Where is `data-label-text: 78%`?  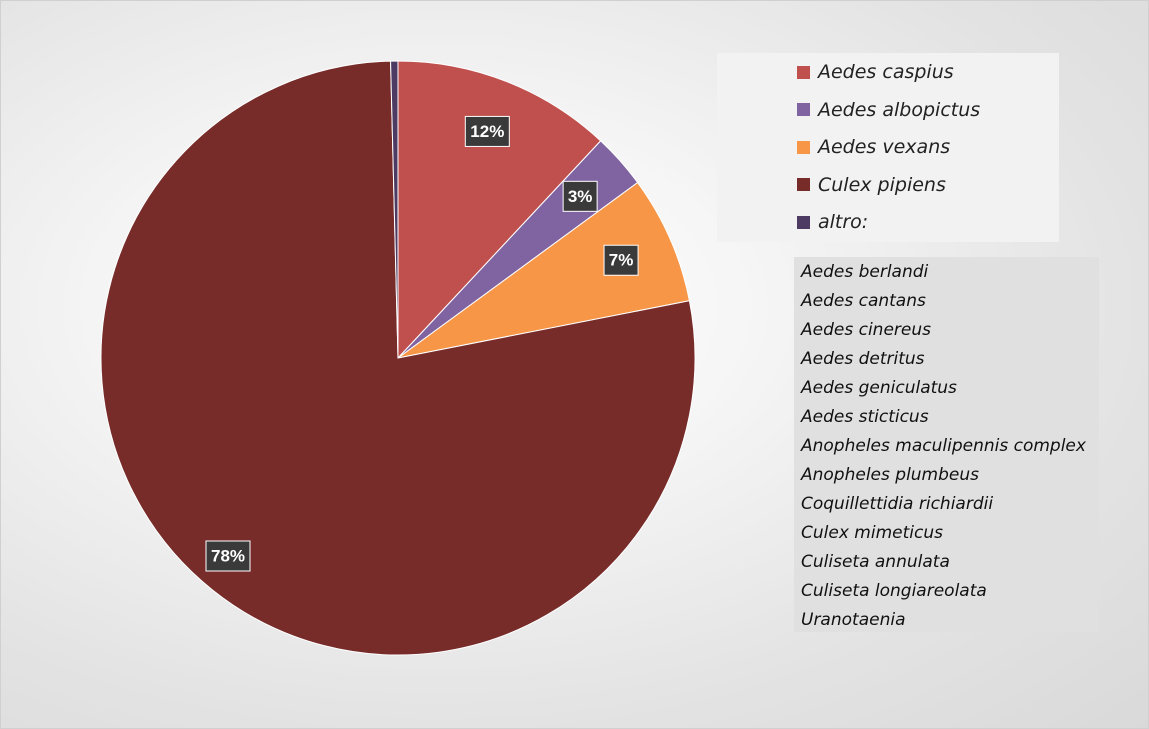 data-label-text: 78% is located at coordinates (228, 556).